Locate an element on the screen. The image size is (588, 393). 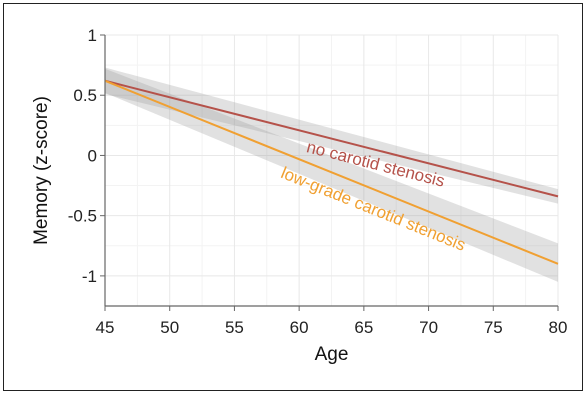
y-tick-label: -0.5 is located at coordinates (82, 216).